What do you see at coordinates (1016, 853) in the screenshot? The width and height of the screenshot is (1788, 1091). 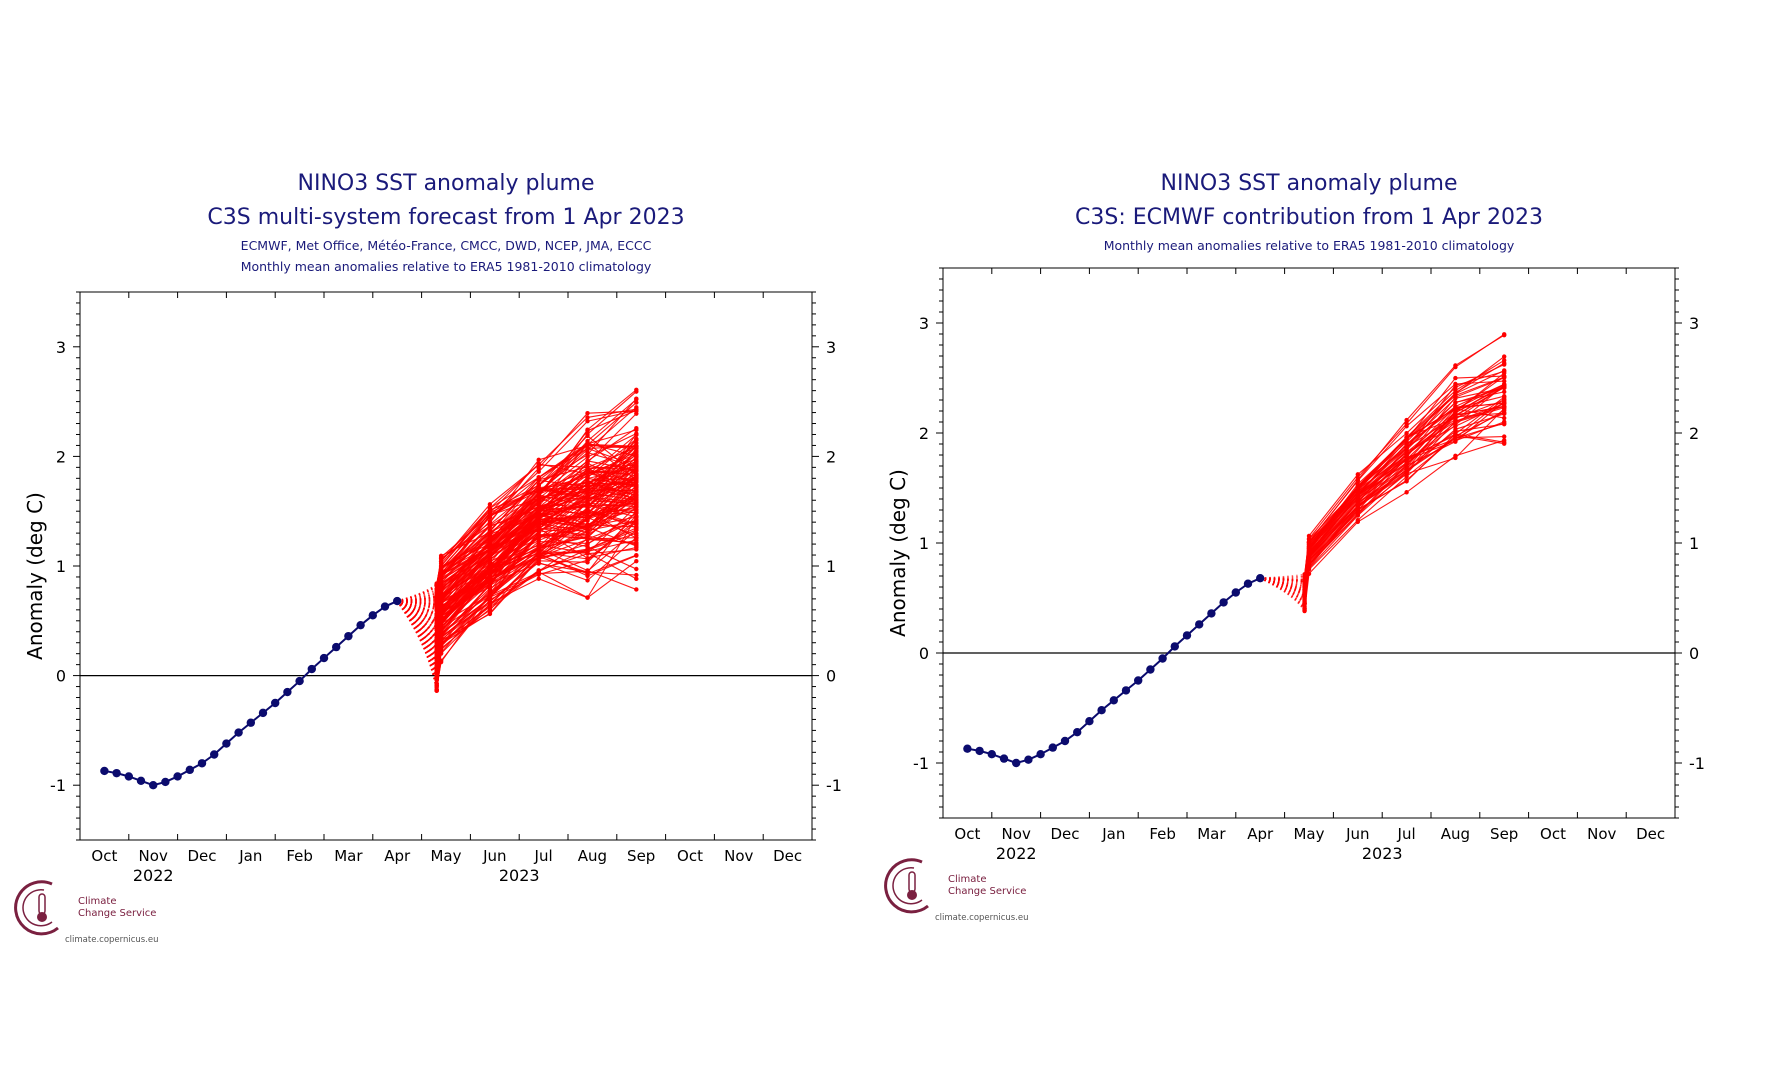 I see `year-label: 2022` at bounding box center [1016, 853].